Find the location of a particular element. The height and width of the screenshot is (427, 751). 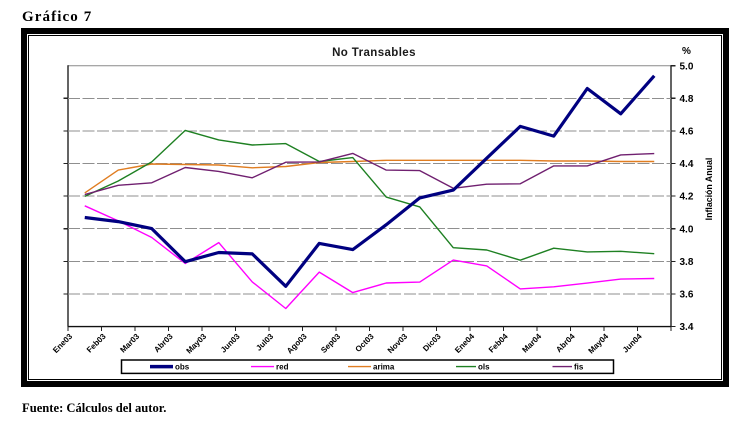

svg-text: Jun04 is located at coordinates (632, 342).